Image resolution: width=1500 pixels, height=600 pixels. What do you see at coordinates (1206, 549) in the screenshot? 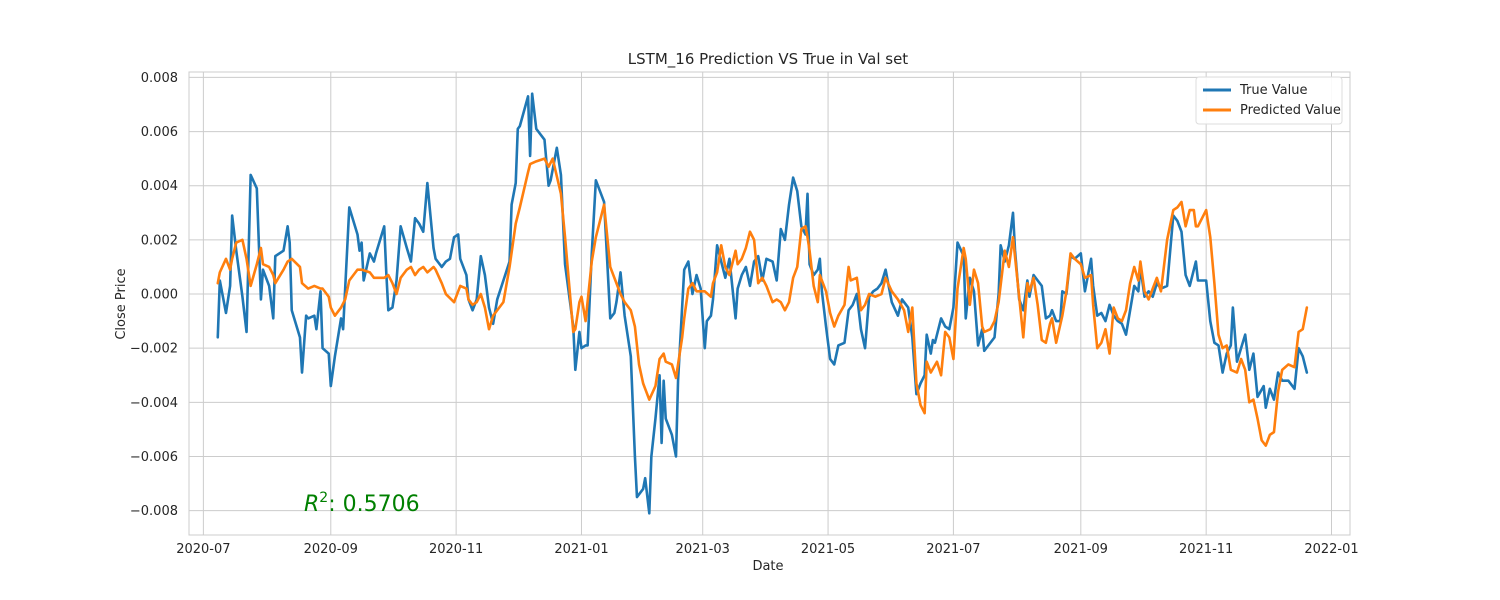
I see `x-tick-label: 2021-11` at bounding box center [1206, 549].